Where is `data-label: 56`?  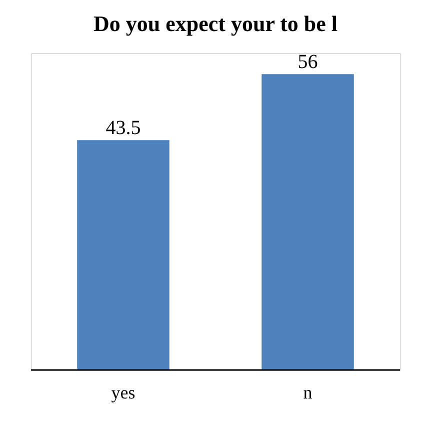
data-label: 56 is located at coordinates (308, 62).